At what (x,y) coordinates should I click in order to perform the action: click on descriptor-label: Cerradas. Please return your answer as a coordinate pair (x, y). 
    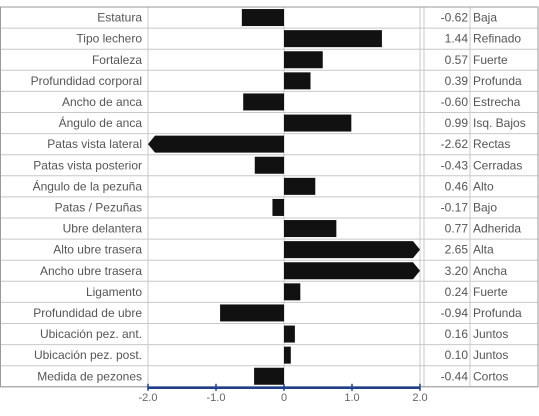
    Looking at the image, I should click on (497, 165).